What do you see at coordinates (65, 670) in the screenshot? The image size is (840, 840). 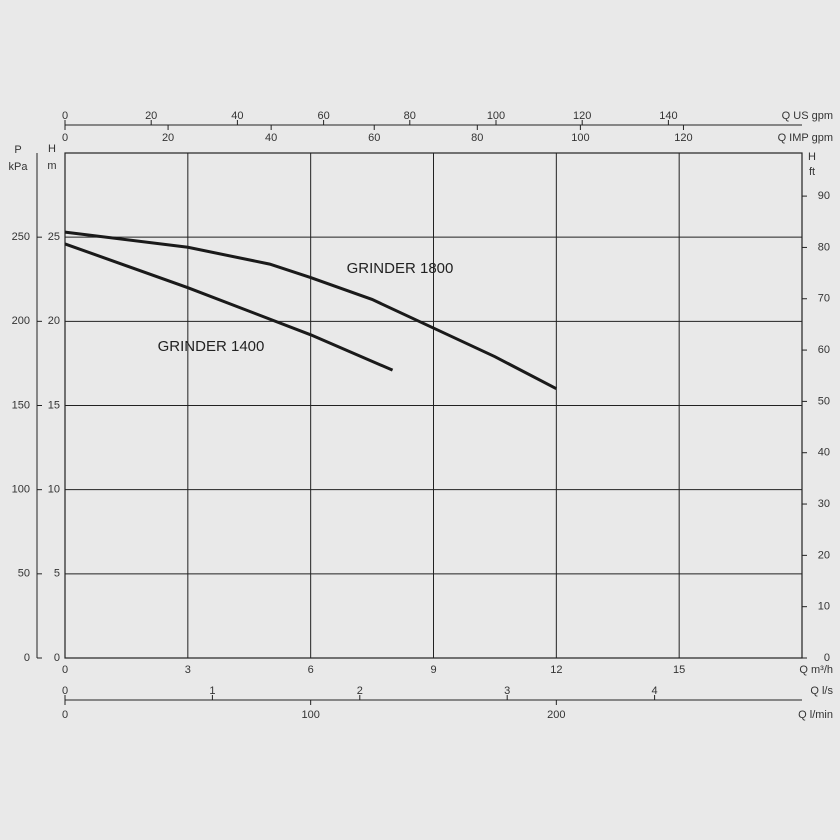 I see `x-tick-label: 0` at bounding box center [65, 670].